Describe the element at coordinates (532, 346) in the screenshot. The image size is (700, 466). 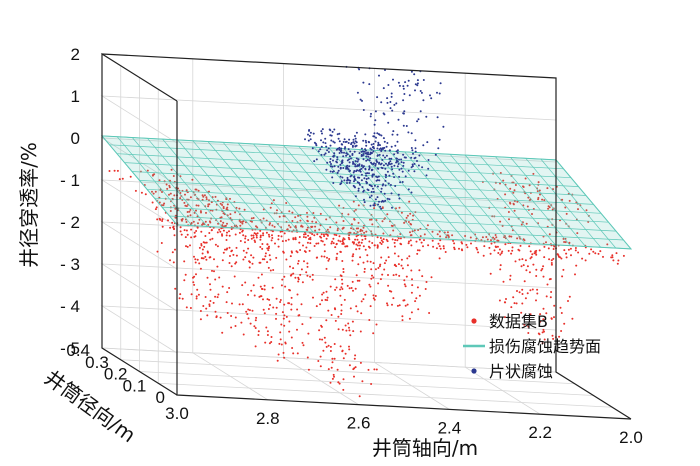
I see `legend-item-trend-surface: 损伤腐蚀趋势面` at that location.